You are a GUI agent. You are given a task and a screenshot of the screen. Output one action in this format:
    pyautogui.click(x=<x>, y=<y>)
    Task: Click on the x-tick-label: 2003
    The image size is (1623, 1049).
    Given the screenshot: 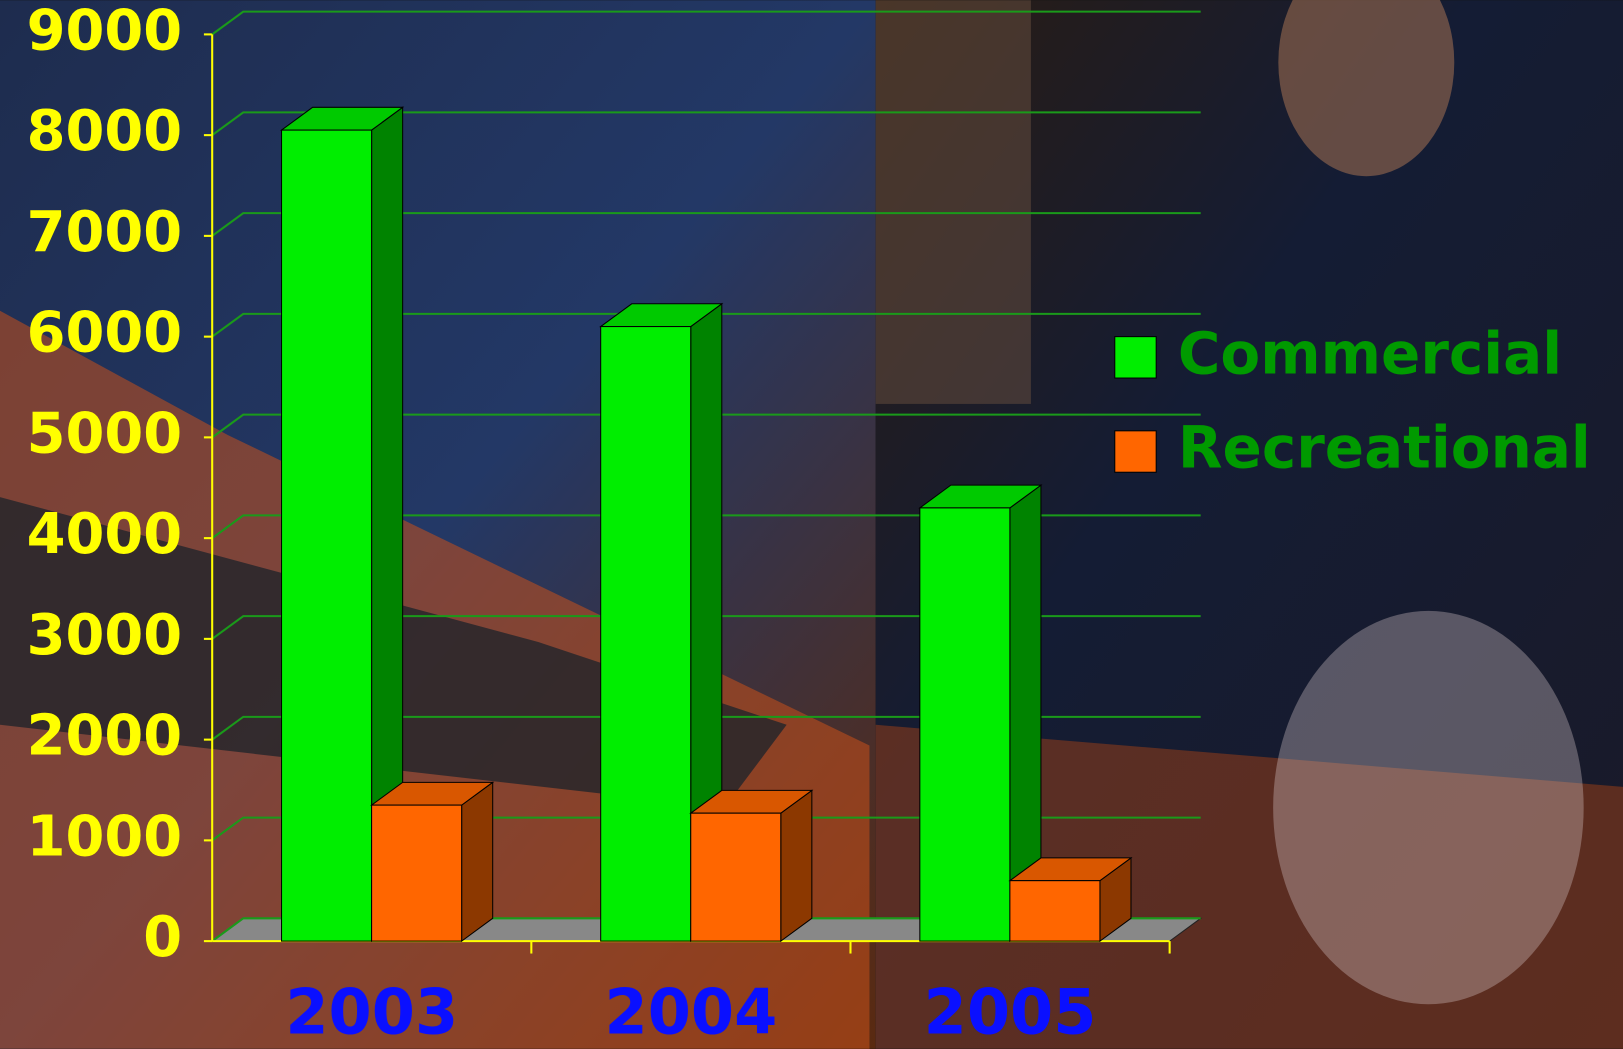 What is the action you would take?
    pyautogui.click(x=371, y=1012)
    